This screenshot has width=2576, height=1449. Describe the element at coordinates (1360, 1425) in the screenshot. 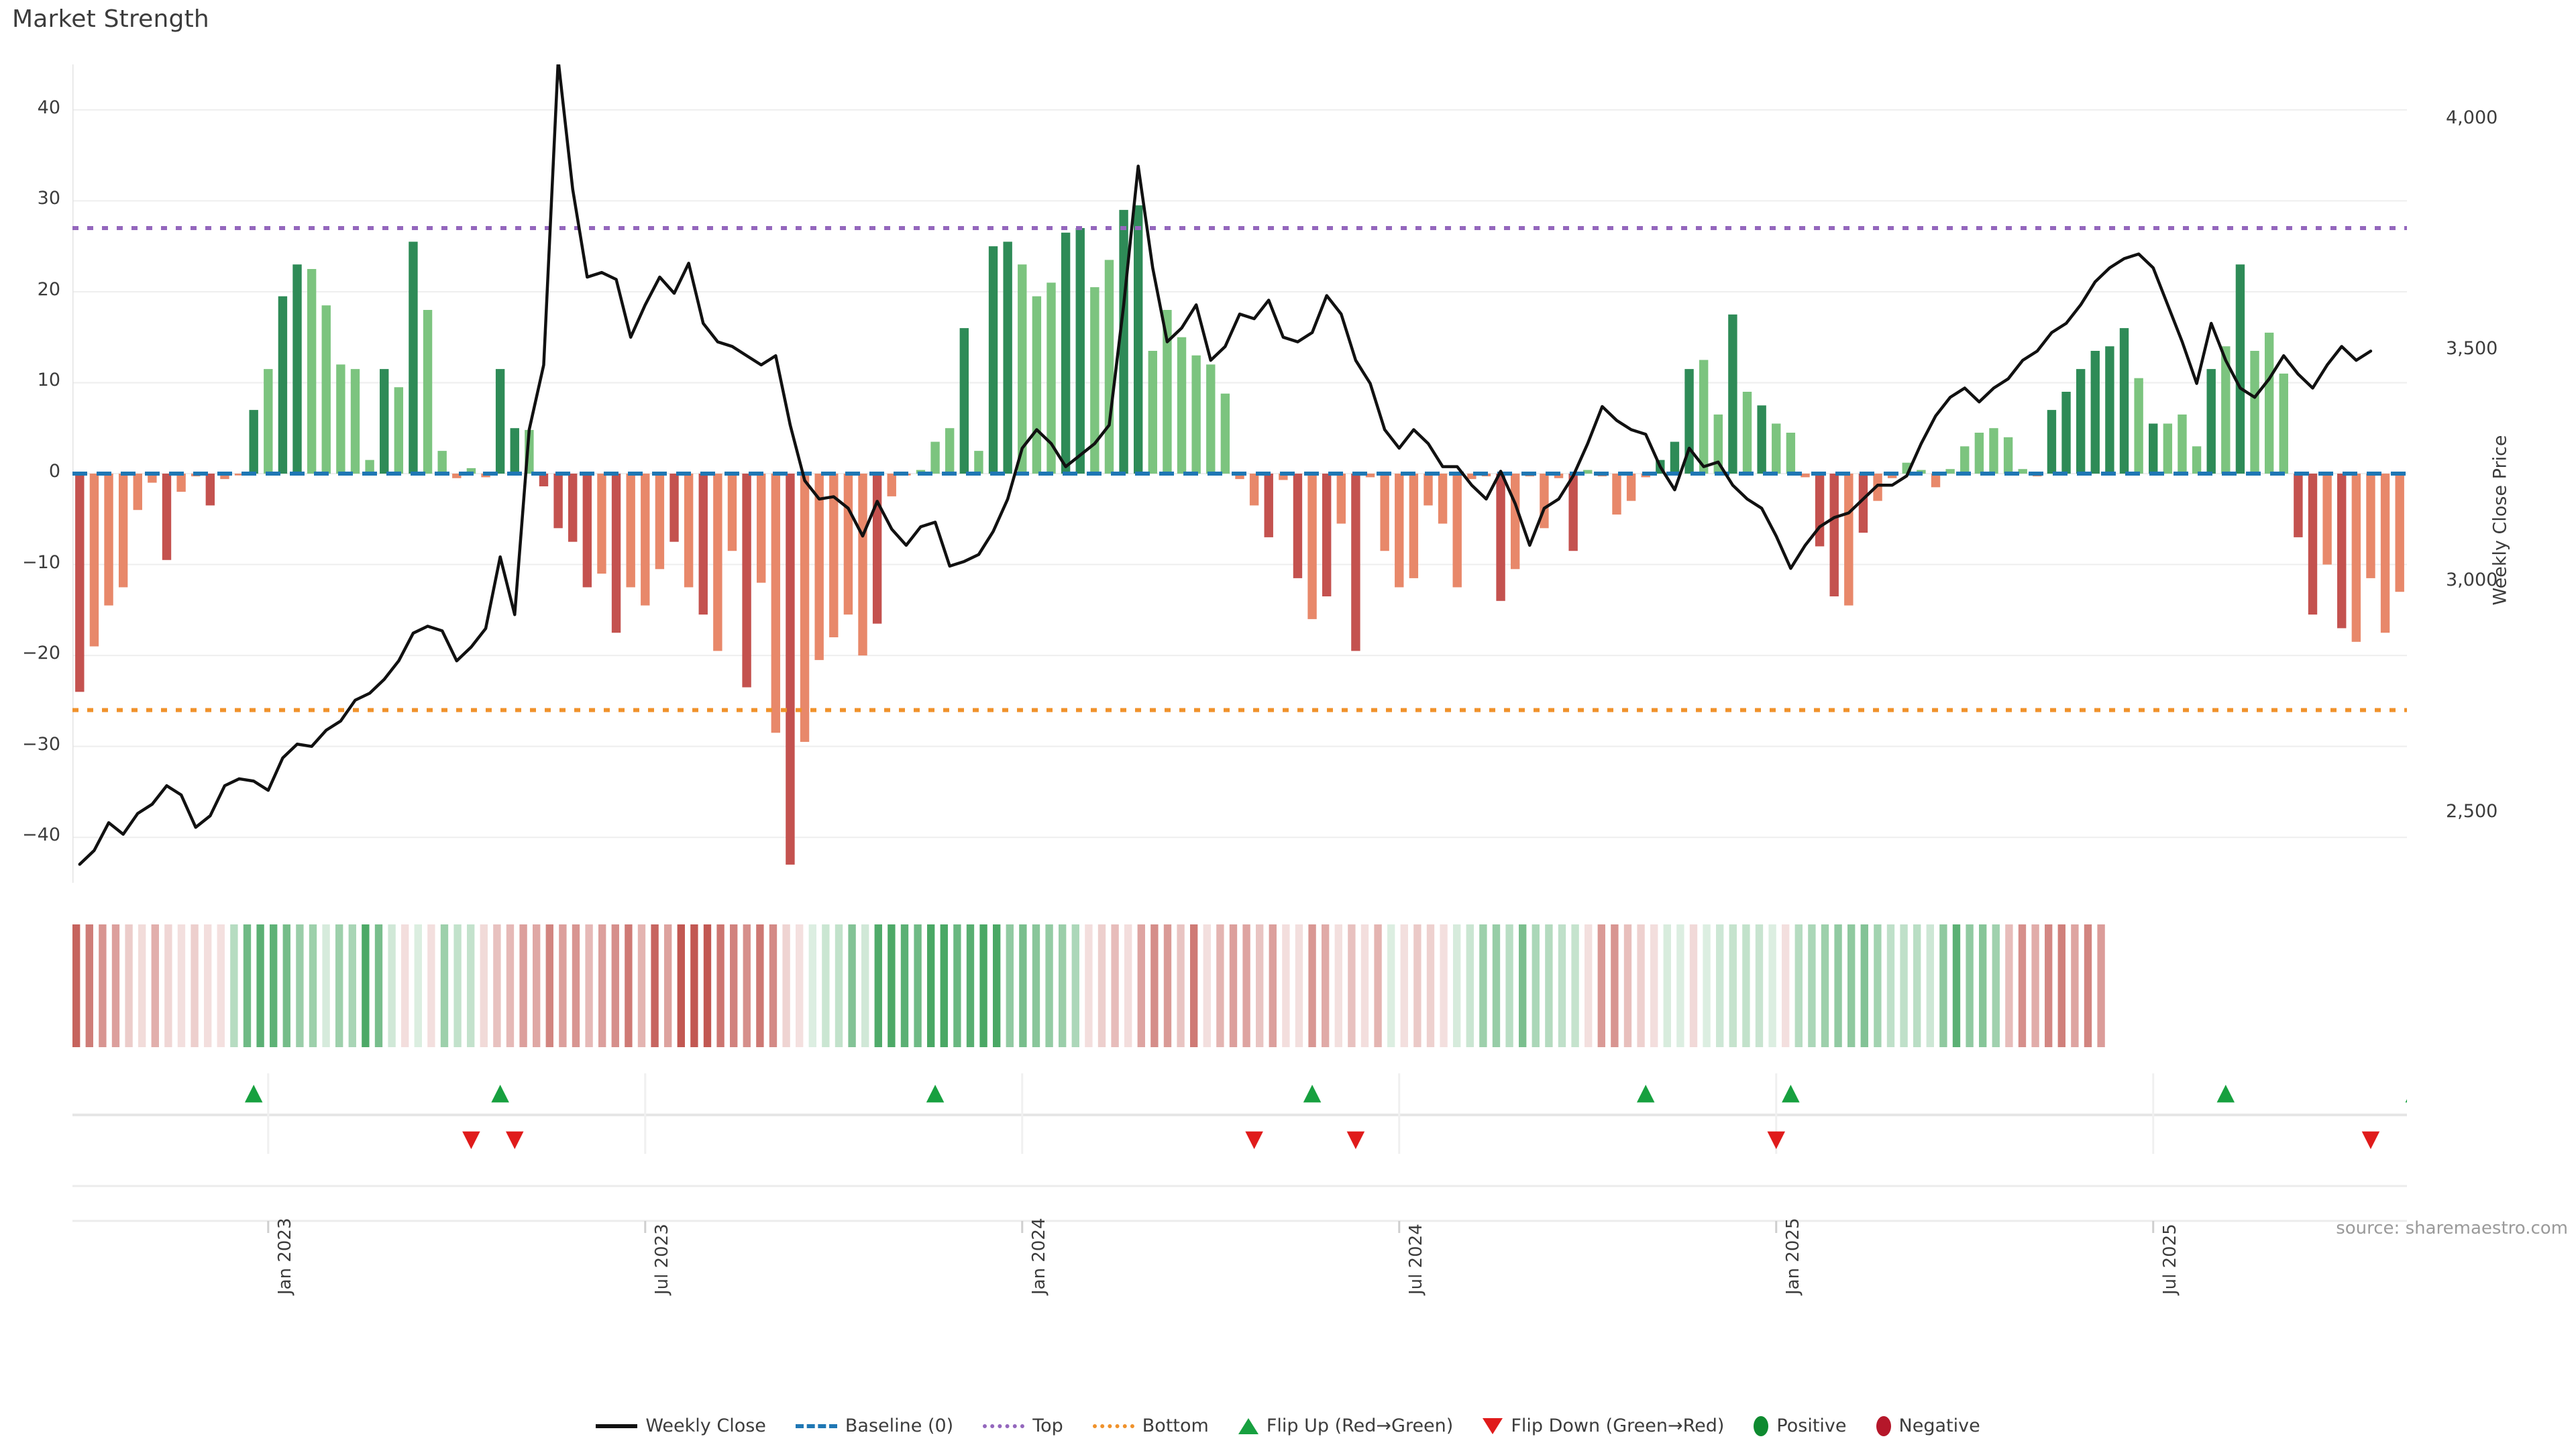

I see `legend-item-label: Flip Up (Red→Green)` at that location.